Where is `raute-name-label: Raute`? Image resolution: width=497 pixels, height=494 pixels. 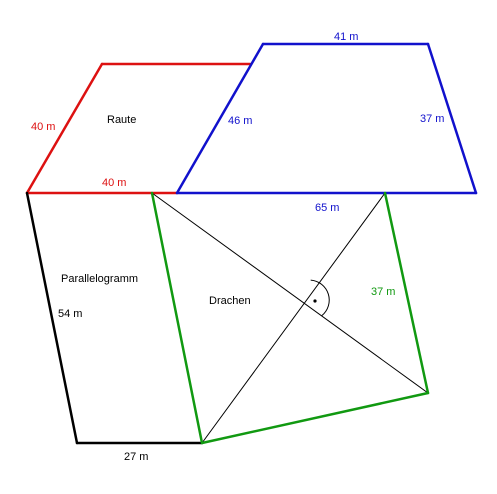 raute-name-label: Raute is located at coordinates (121, 120).